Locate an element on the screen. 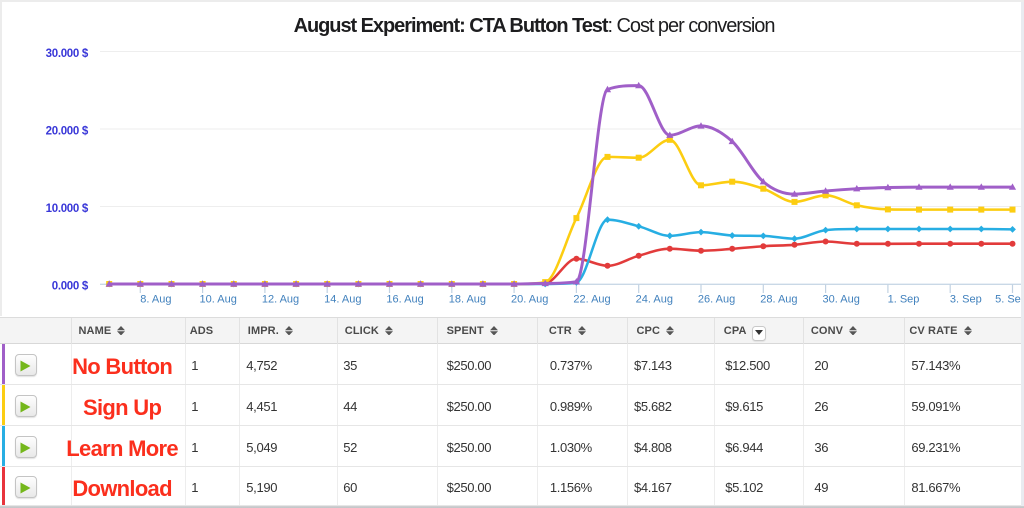 This screenshot has height=508, width=1024. svg-text: 20.000 $ is located at coordinates (67, 131).